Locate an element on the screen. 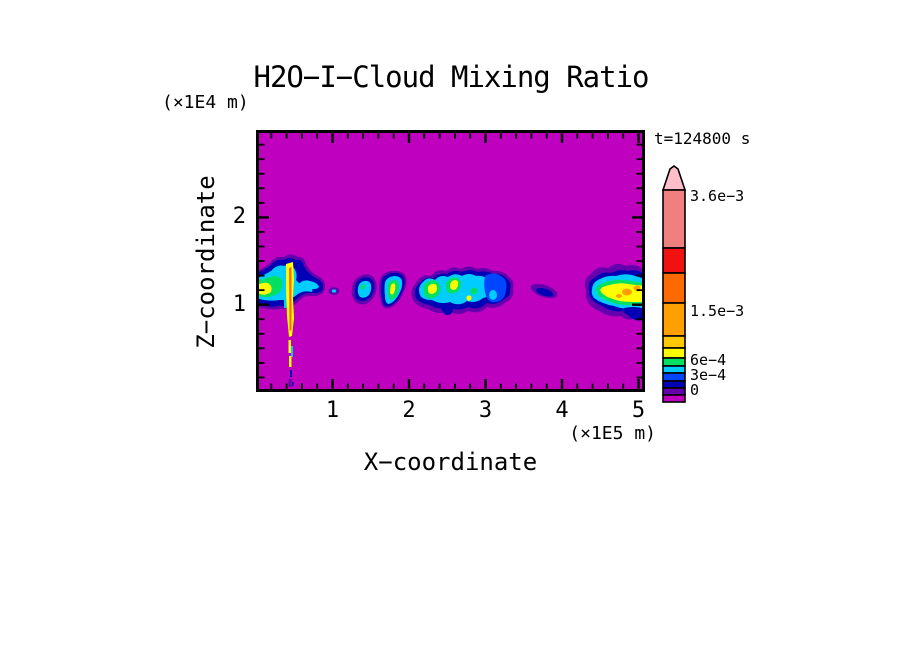  colorbar-segments is located at coordinates (674, 296).